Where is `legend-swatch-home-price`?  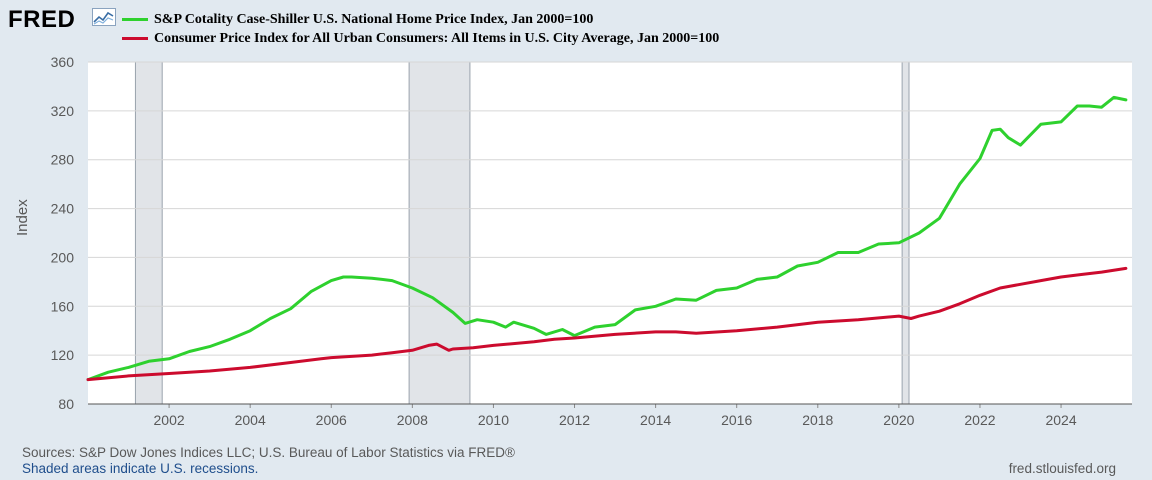
legend-swatch-home-price is located at coordinates (135, 19).